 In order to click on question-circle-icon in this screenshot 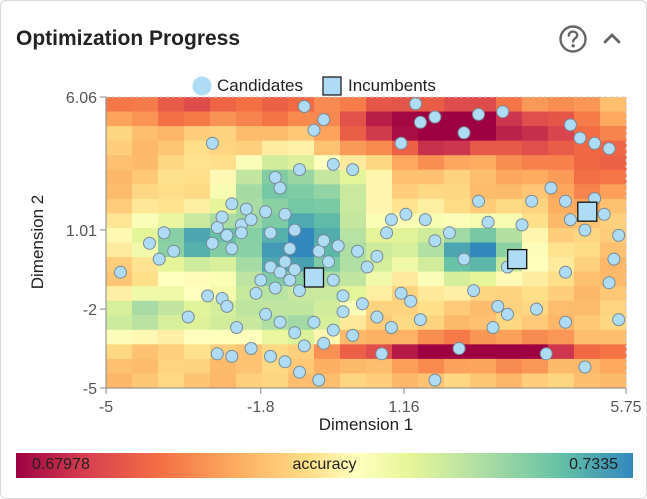, I will do `click(573, 39)`.